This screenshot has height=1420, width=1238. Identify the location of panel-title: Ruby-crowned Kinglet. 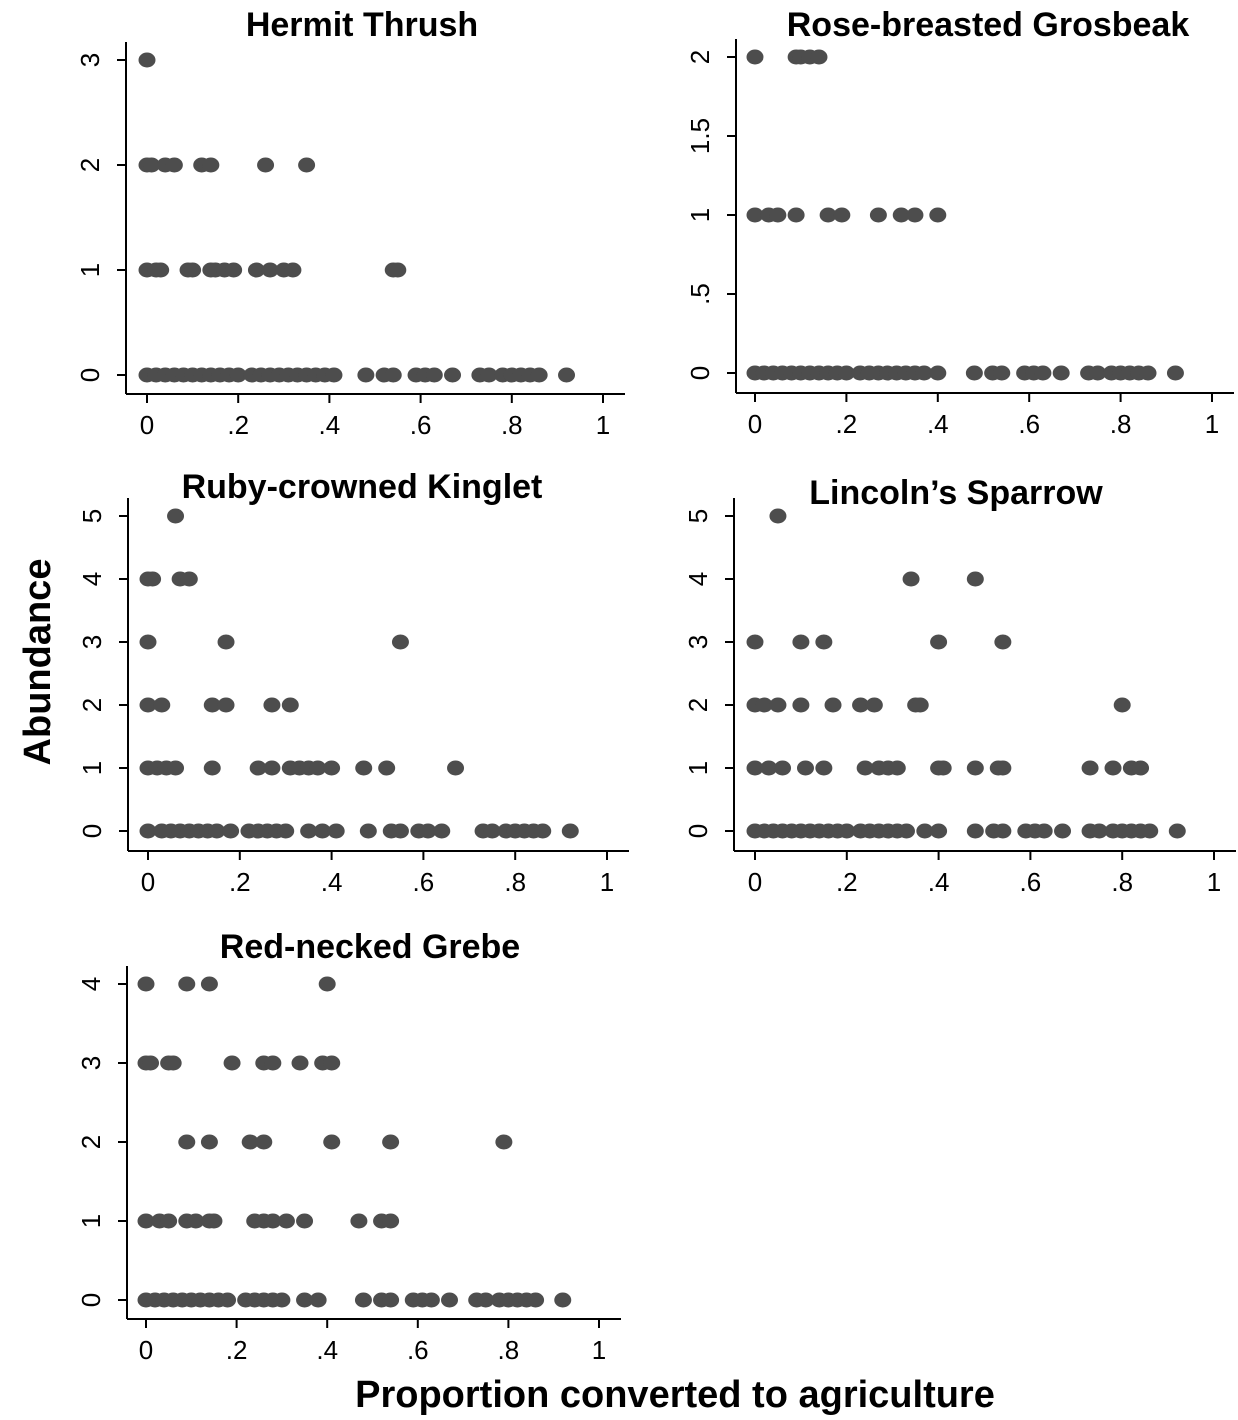
(362, 487).